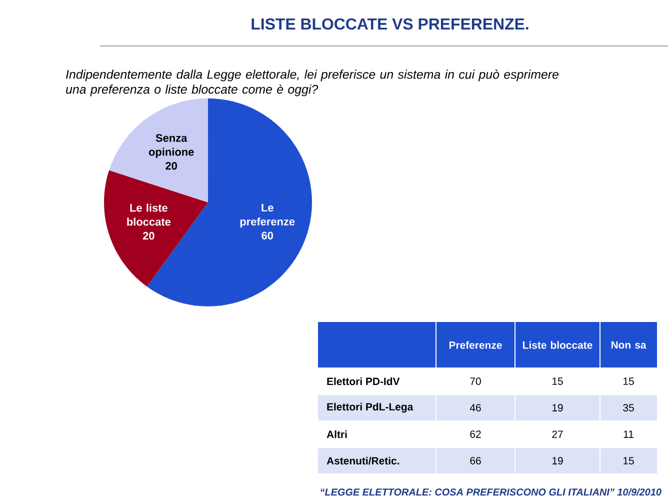 Image resolution: width=672 pixels, height=504 pixels. What do you see at coordinates (628, 345) in the screenshot?
I see `x-tick-label: Non sa` at bounding box center [628, 345].